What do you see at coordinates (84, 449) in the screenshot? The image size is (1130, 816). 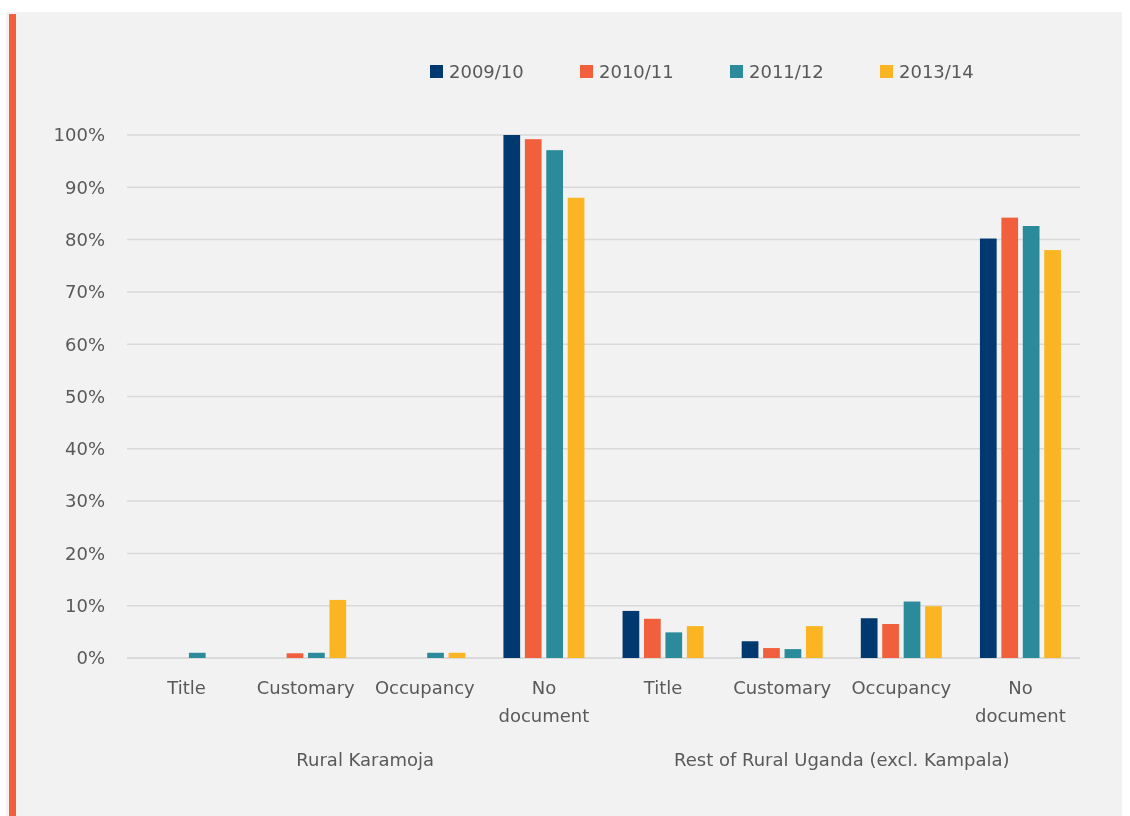 I see `y-tick-label: 40%` at bounding box center [84, 449].